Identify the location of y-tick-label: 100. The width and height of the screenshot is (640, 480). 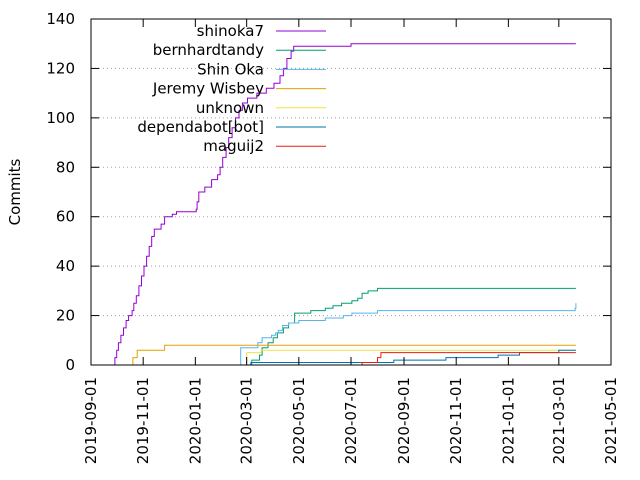
(60, 118).